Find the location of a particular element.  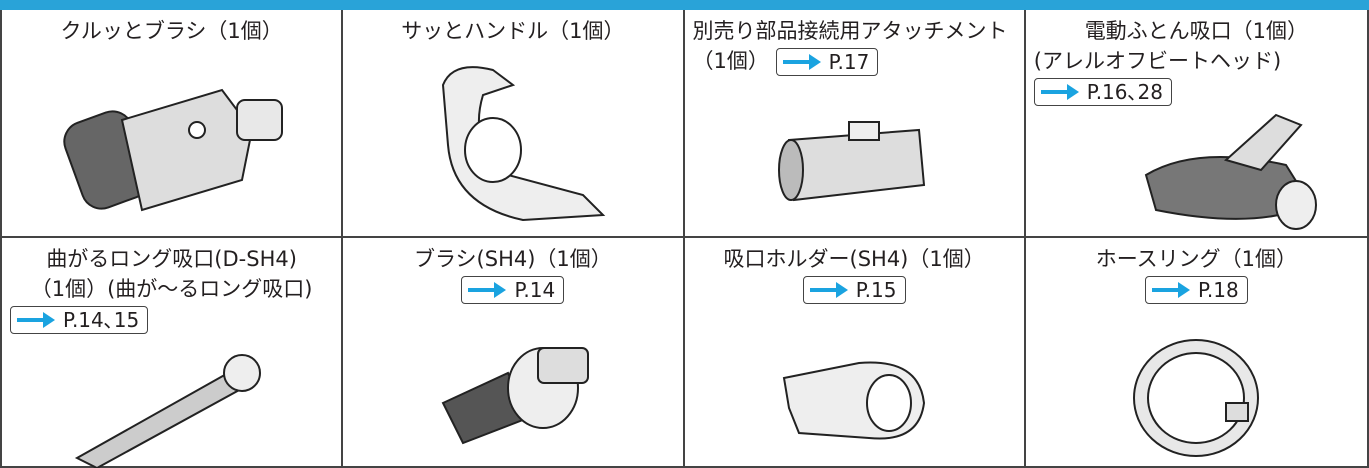

page-ref: P.14､15 is located at coordinates (79, 320).